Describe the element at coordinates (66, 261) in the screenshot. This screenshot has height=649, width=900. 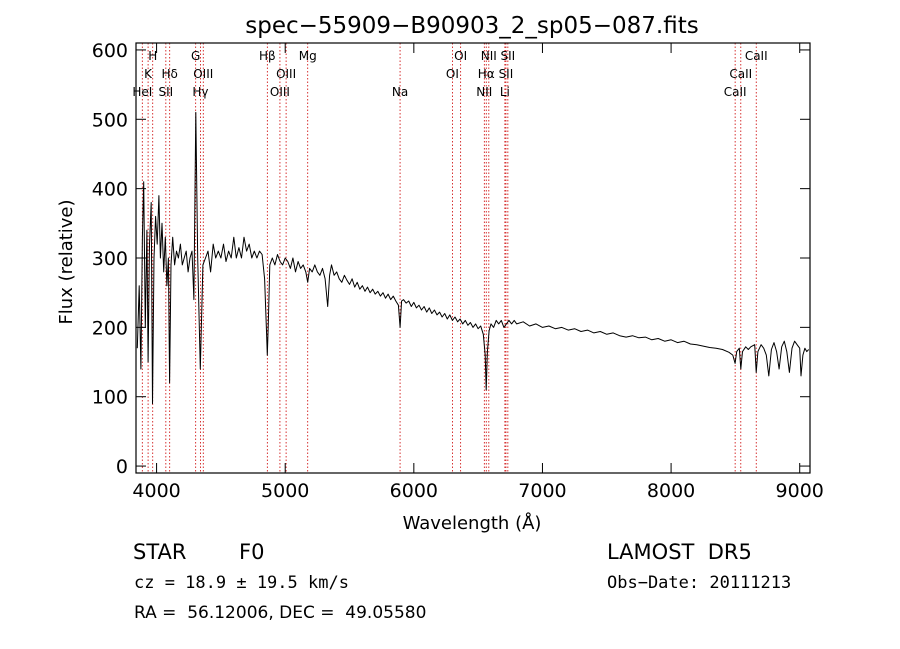
I see `y-axis-label: Flux (relative)` at that location.